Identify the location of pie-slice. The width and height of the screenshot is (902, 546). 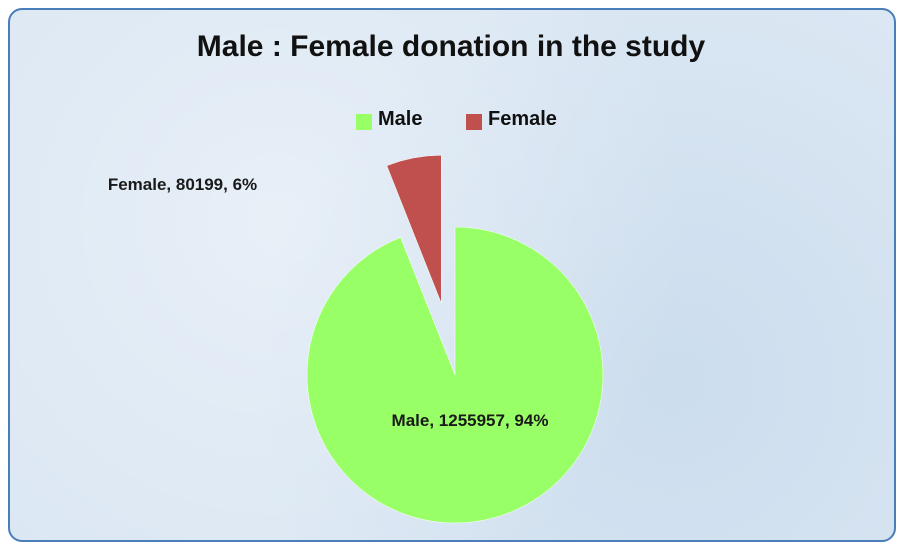
(414, 229).